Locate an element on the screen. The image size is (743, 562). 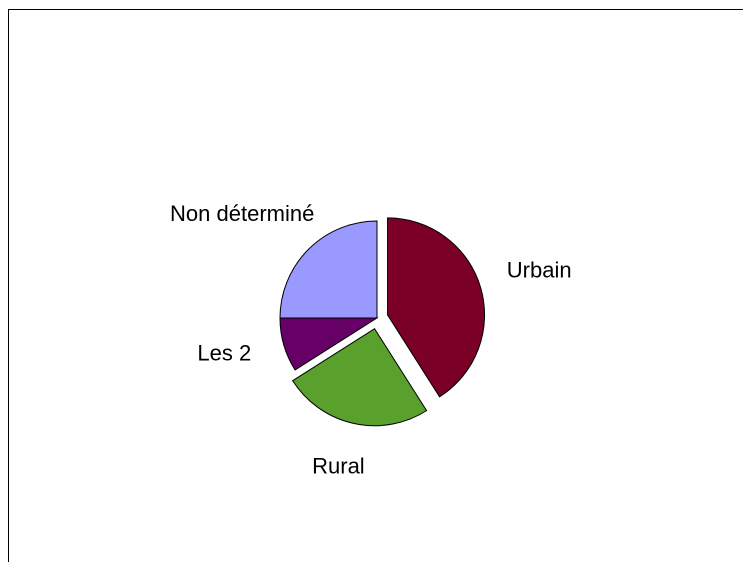
slice-label-les-2: Les 2 is located at coordinates (224, 352).